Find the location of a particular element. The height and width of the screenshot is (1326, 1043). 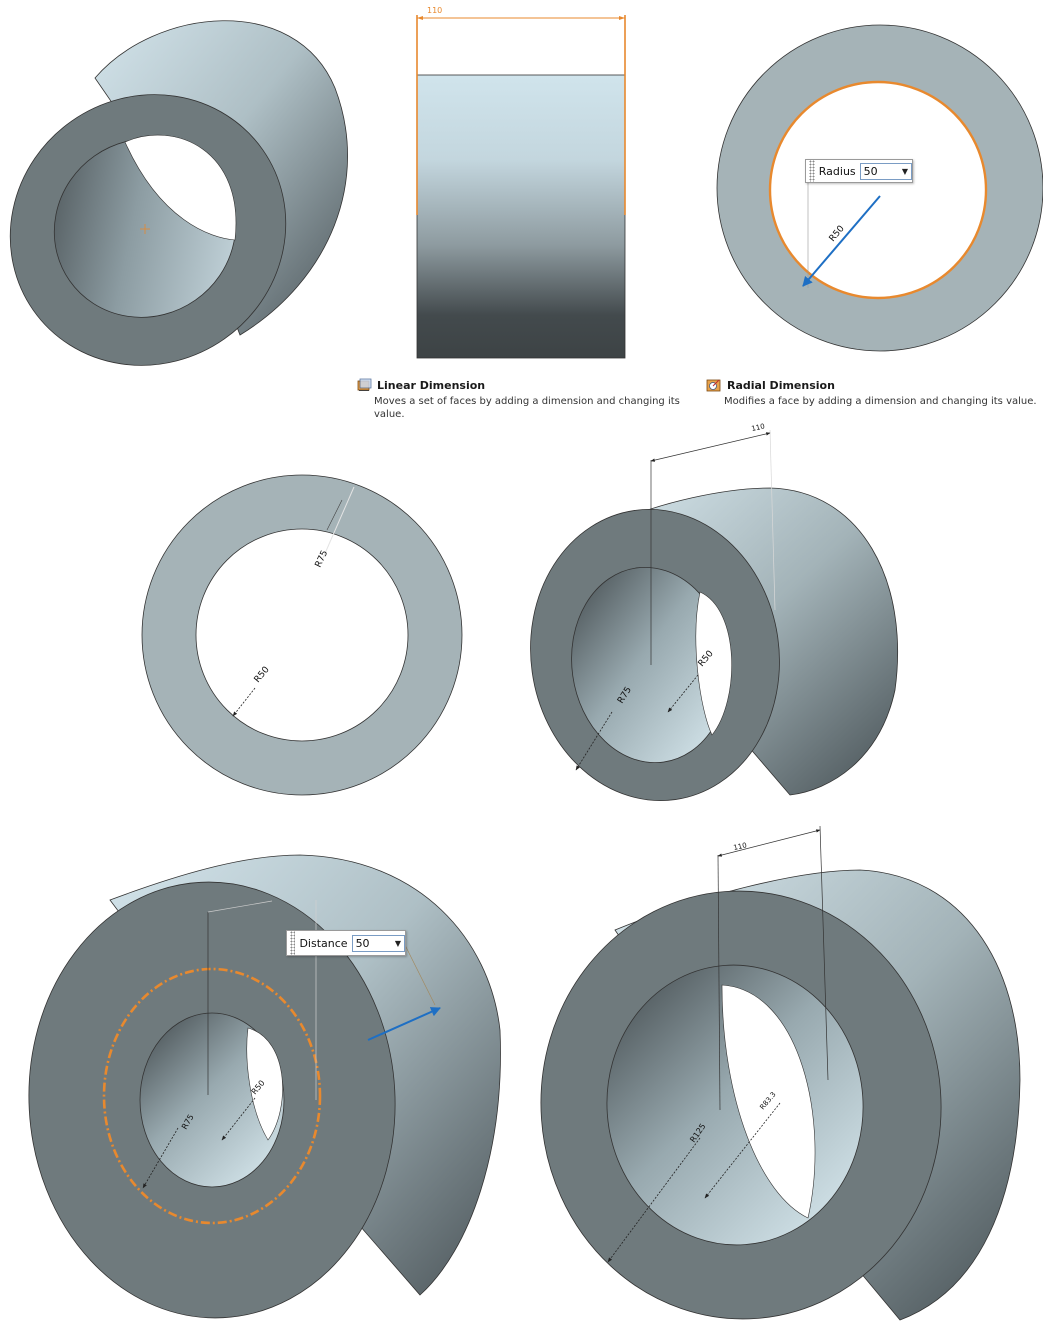

radial-dimension-label: Radial Dimension is located at coordinates (781, 385).